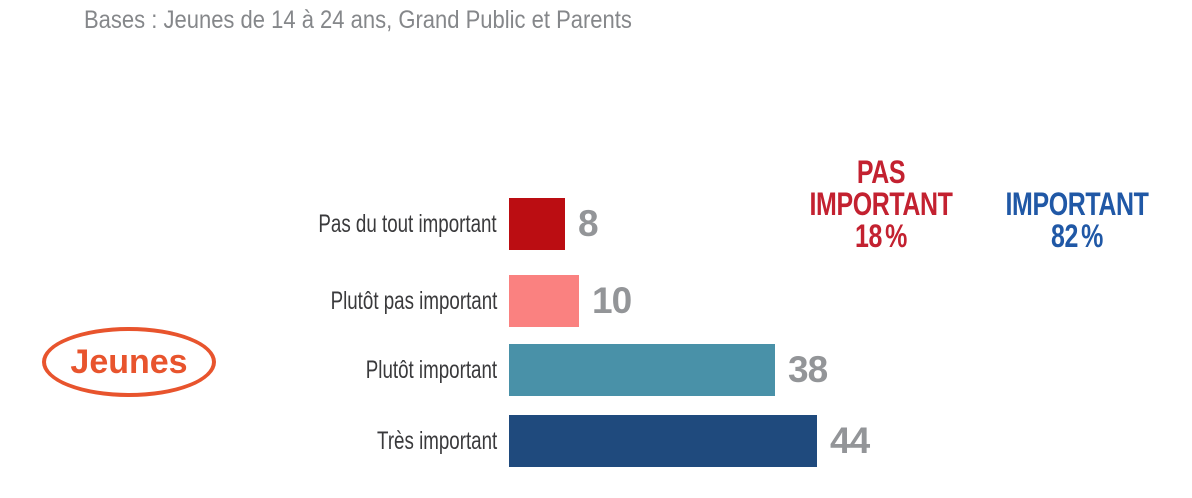 This screenshot has width=1192, height=498. Describe the element at coordinates (850, 440) in the screenshot. I see `value-label: 44` at that location.